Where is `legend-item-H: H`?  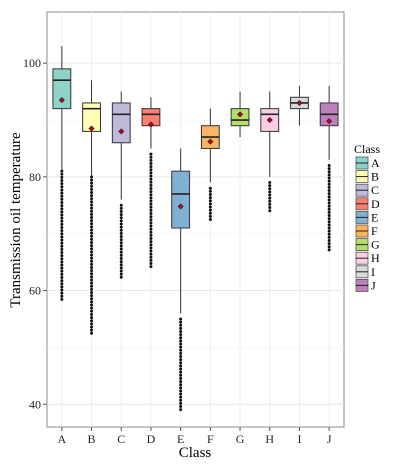
legend-item-H: H is located at coordinates (367, 258).